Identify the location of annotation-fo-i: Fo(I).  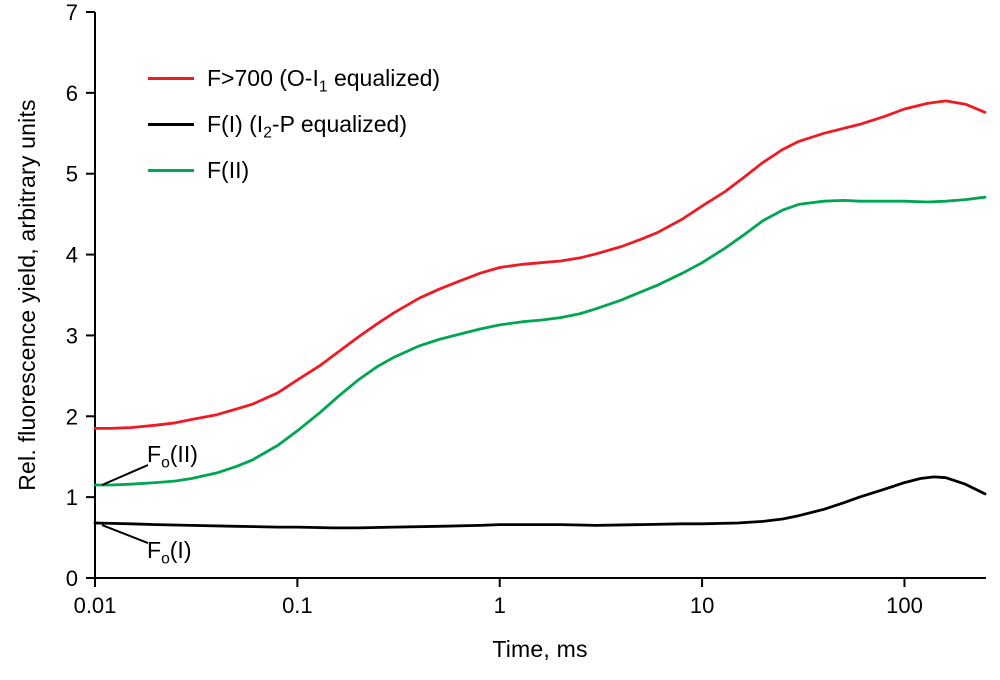
(169, 552).